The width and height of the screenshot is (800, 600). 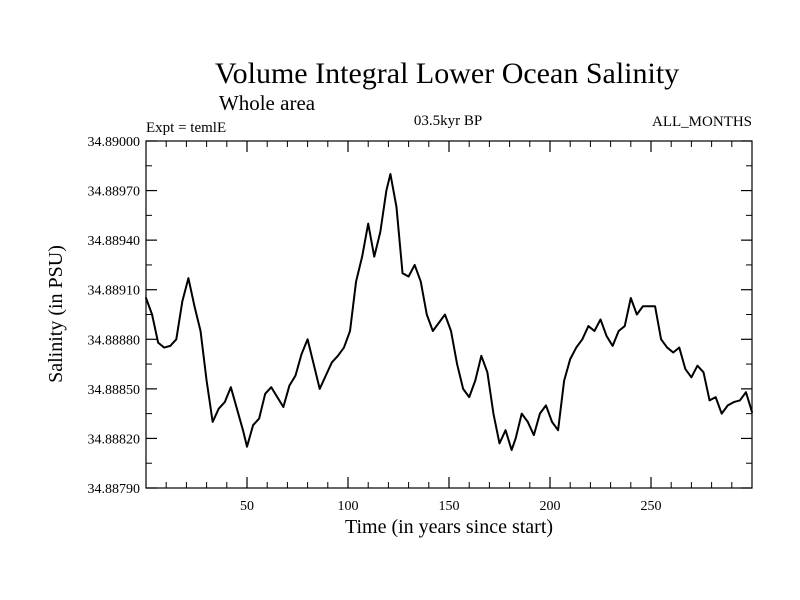 I want to click on y-tick-label: 34.88940, so click(x=114, y=241).